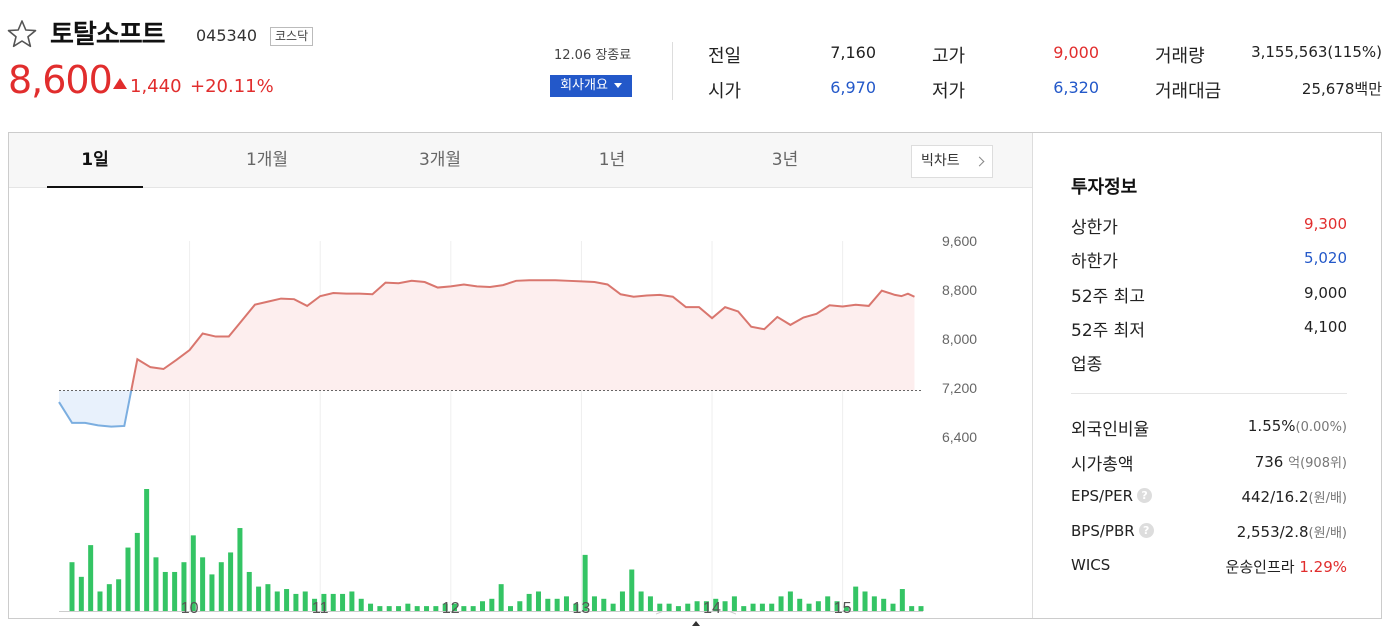 This screenshot has height=627, width=1390. Describe the element at coordinates (952, 161) in the screenshot. I see `big-chart-button: 빅차트` at that location.